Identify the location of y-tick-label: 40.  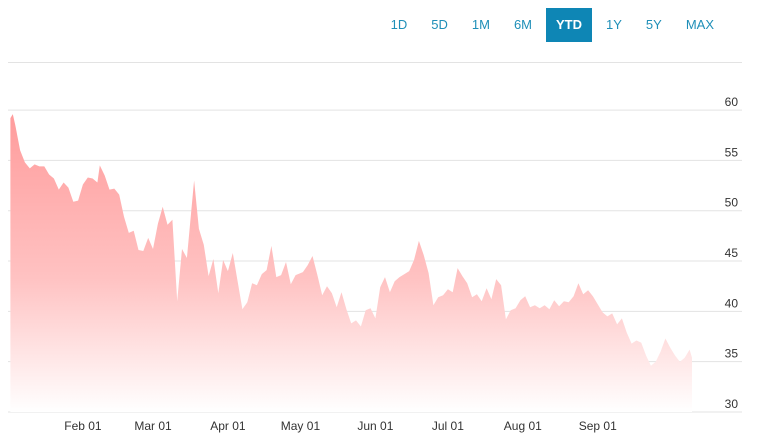
(732, 303).